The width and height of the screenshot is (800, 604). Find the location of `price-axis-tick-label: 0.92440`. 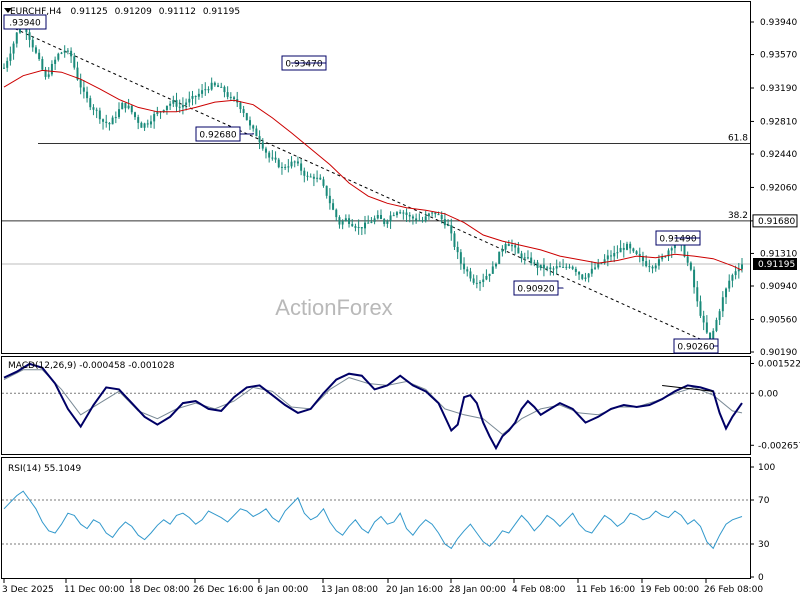

price-axis-tick-label: 0.92440 is located at coordinates (778, 155).